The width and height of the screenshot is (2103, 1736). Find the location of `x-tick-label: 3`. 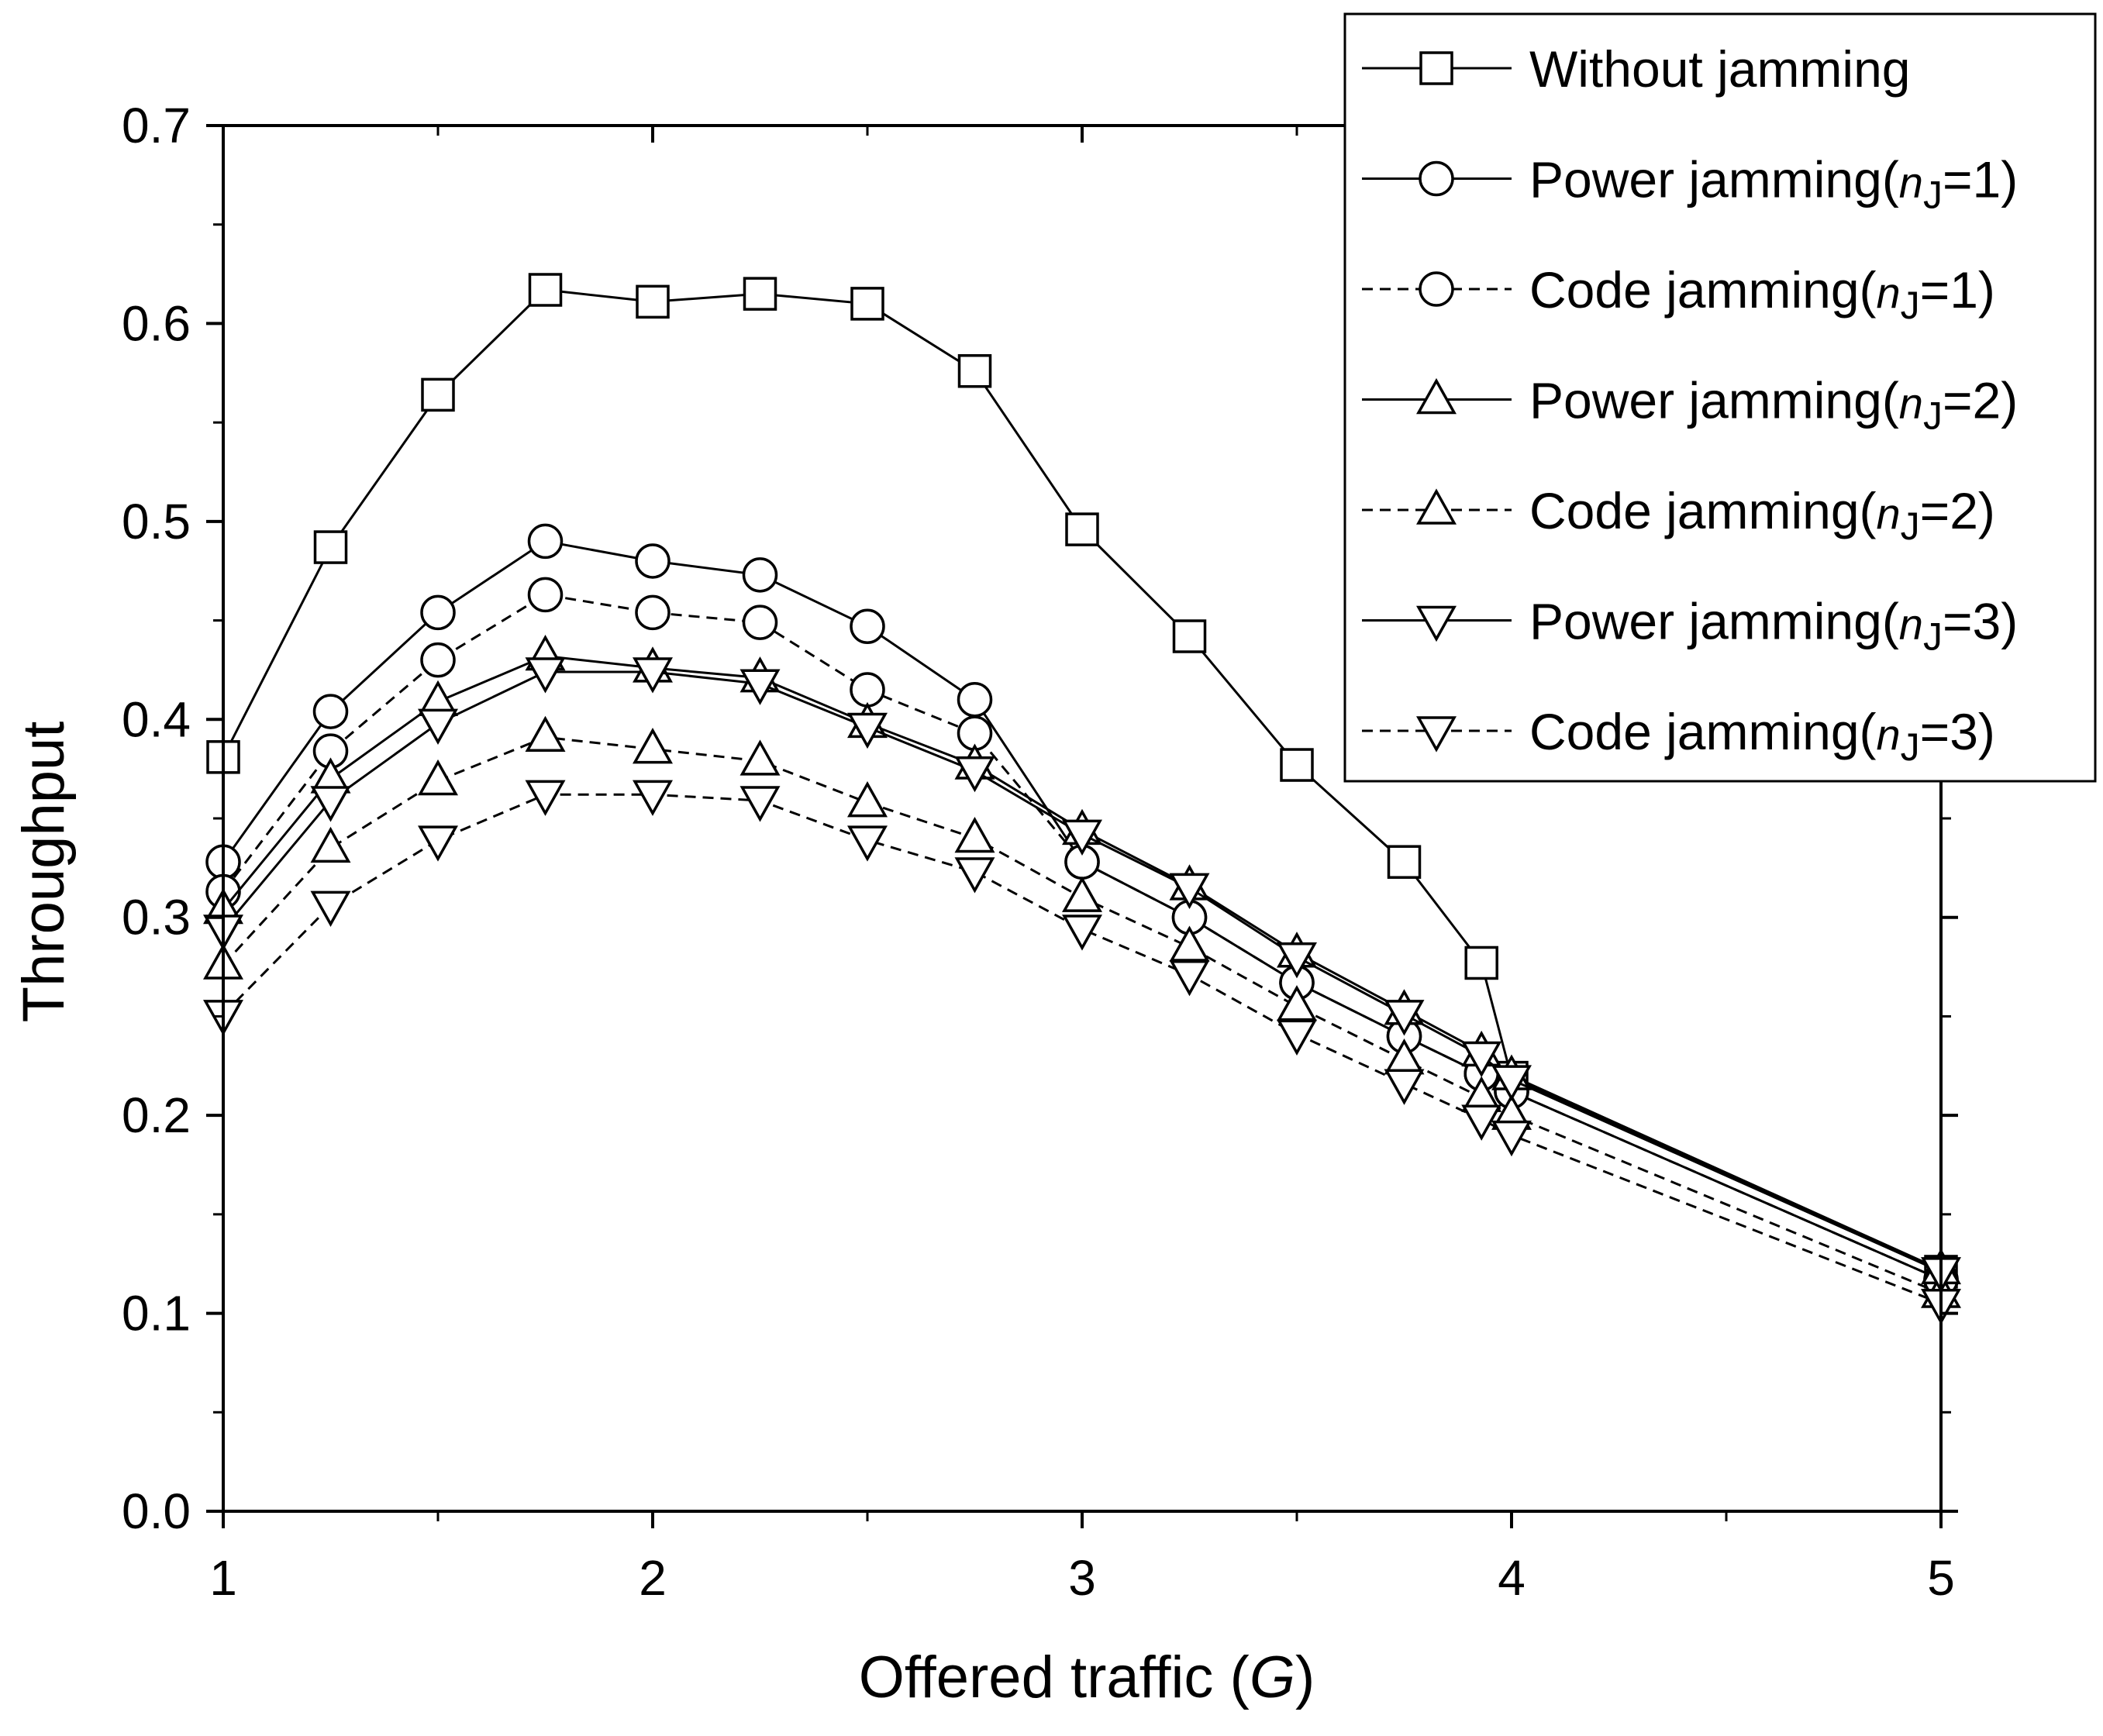

x-tick-label: 3 is located at coordinates (1082, 1578).